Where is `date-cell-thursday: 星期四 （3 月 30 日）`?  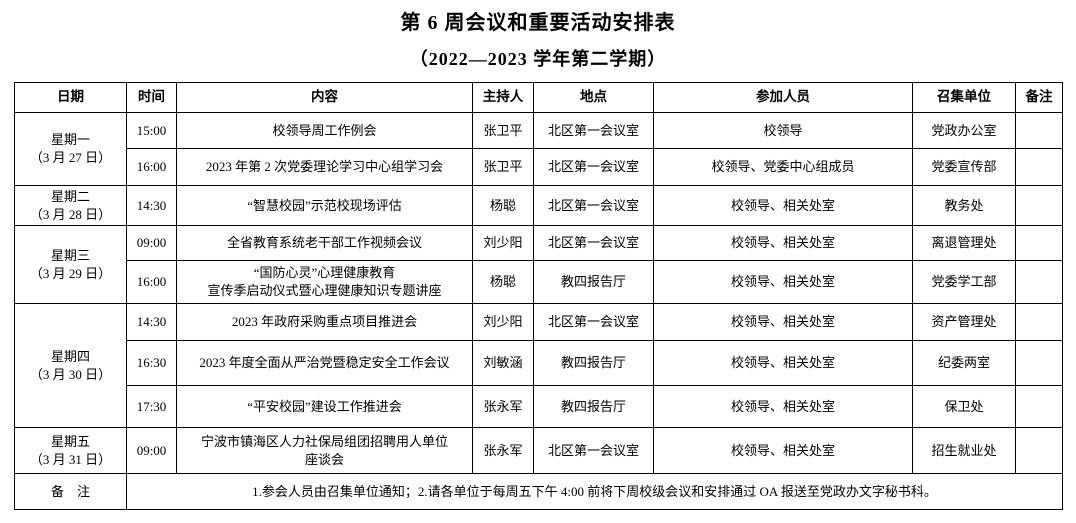
date-cell-thursday: 星期四 （3 月 30 日） is located at coordinates (70, 365).